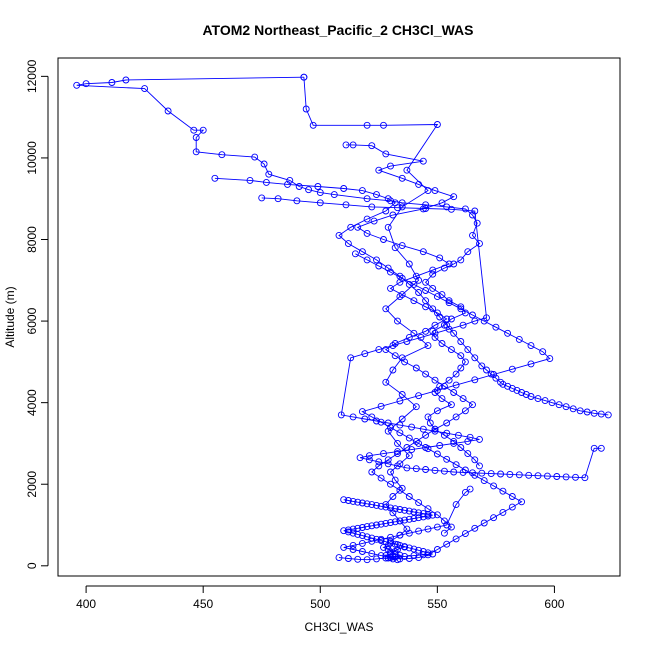 The height and width of the screenshot is (650, 650). Describe the element at coordinates (410, 339) in the screenshot. I see `series-line` at that location.